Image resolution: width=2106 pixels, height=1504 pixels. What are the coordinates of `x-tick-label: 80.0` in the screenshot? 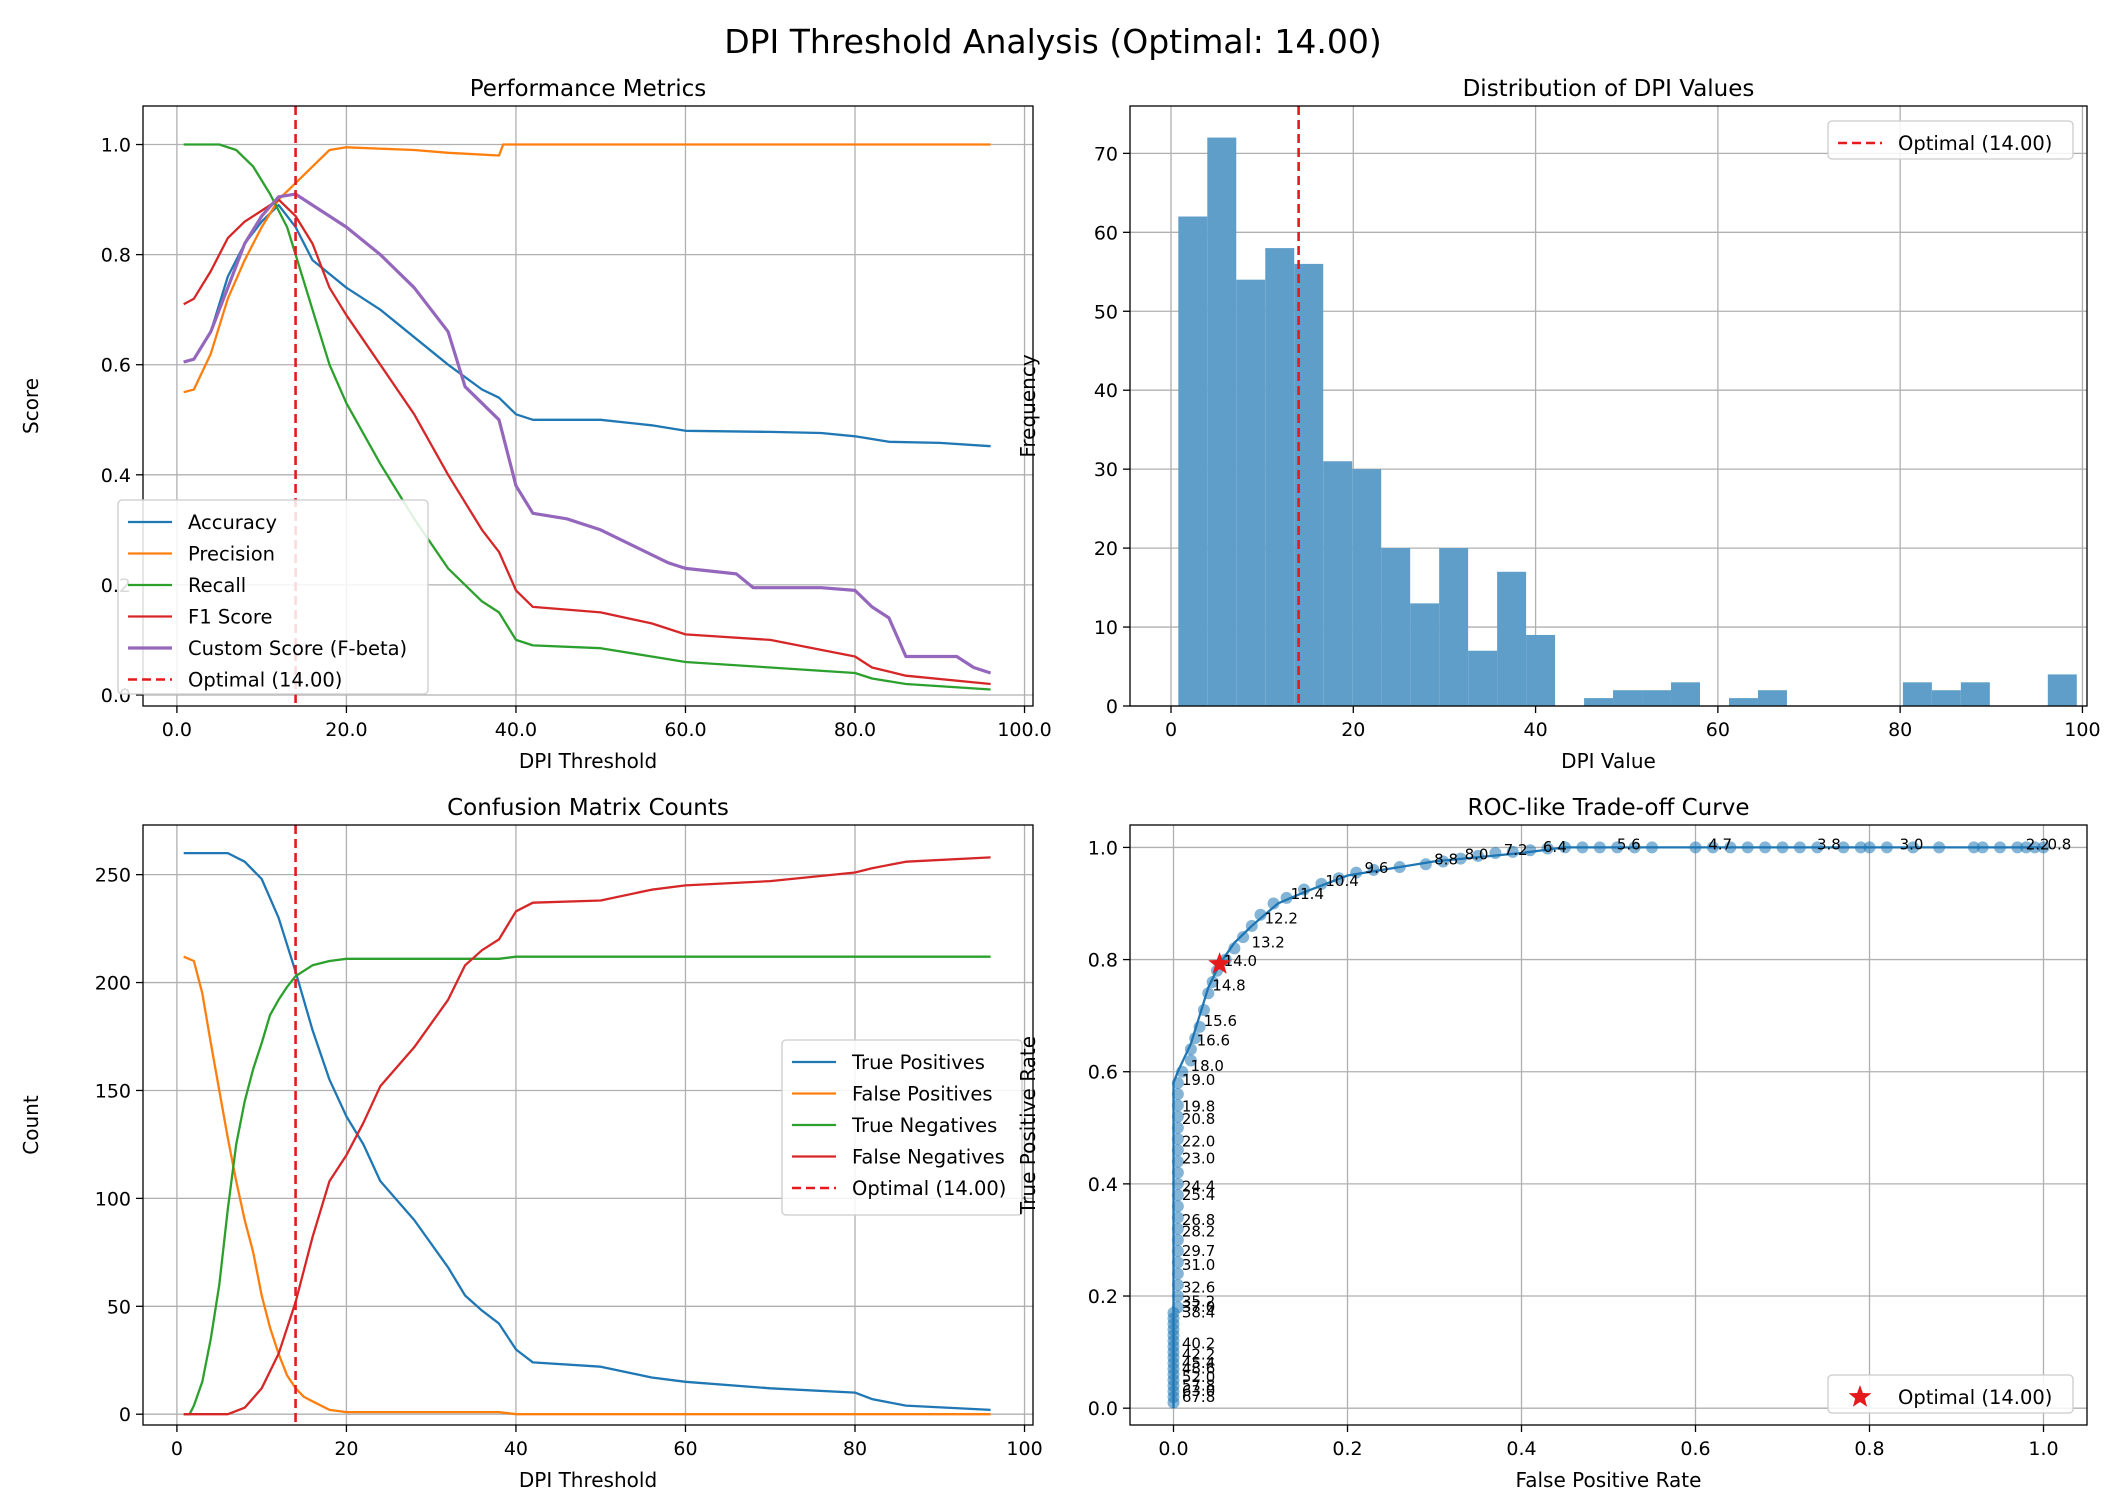 It's located at (855, 730).